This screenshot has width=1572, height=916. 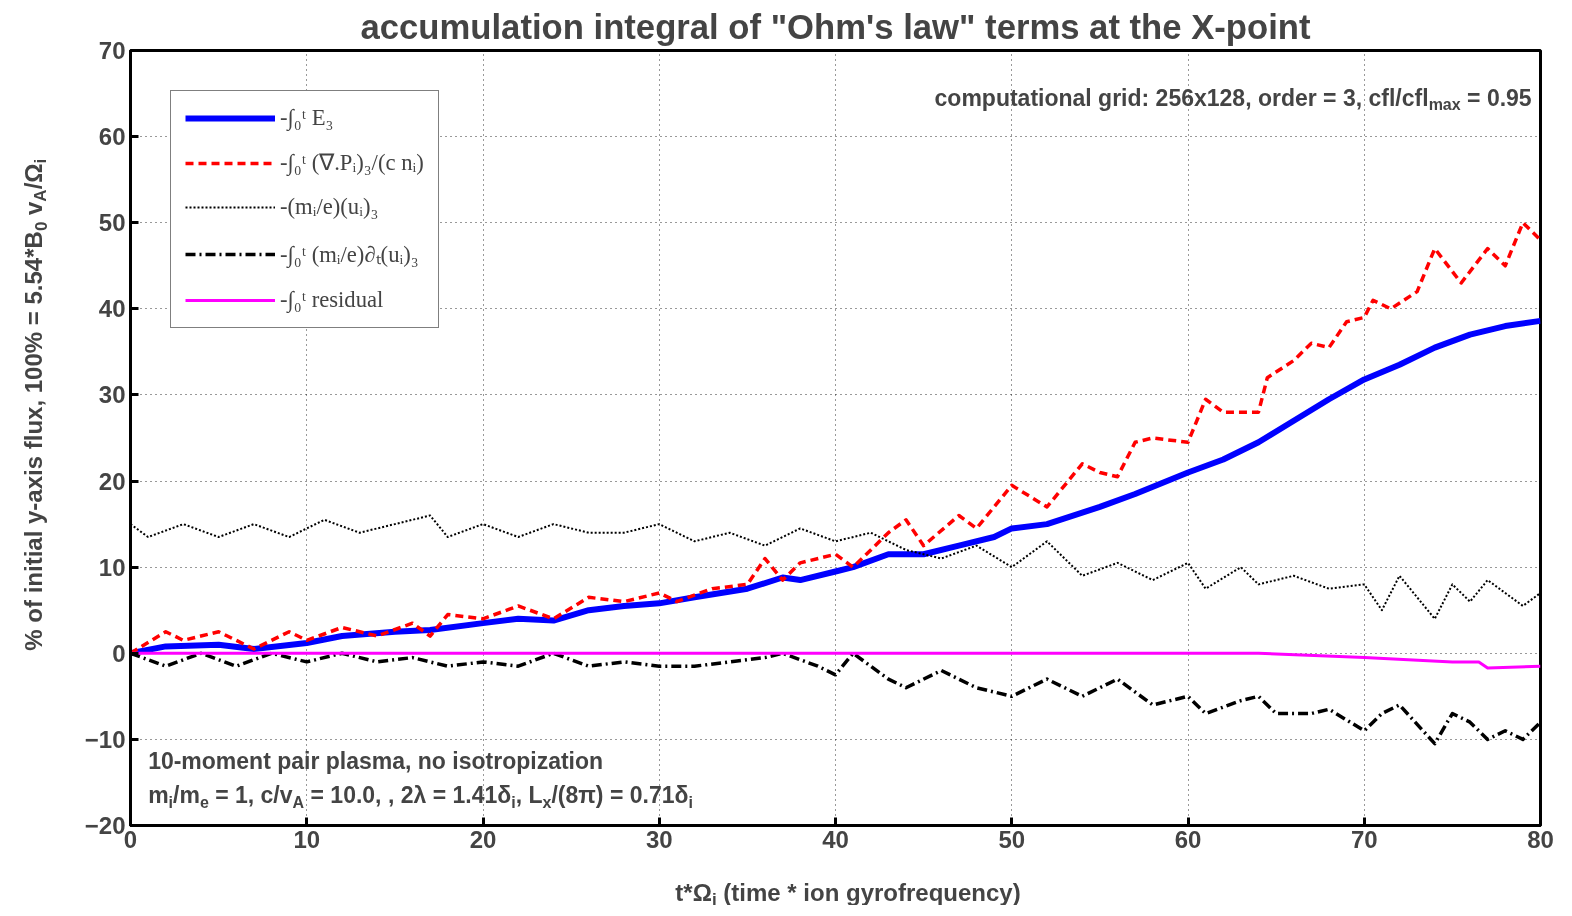 I want to click on y-tick-label: 70, so click(x=112, y=50).